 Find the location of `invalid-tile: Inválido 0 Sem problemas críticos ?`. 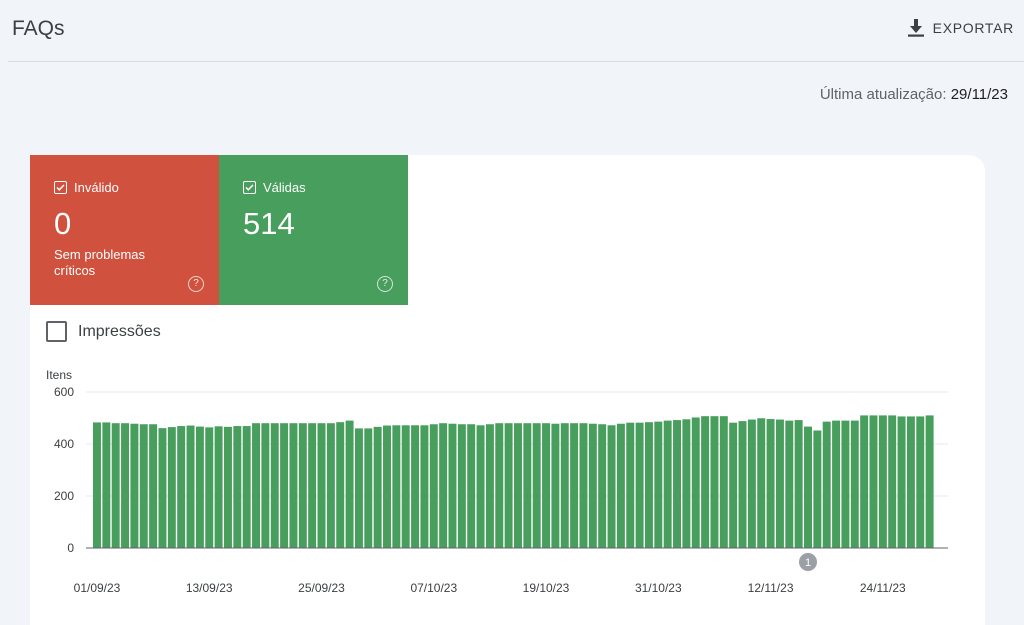

invalid-tile: Inválido 0 Sem problemas críticos ? is located at coordinates (124, 230).